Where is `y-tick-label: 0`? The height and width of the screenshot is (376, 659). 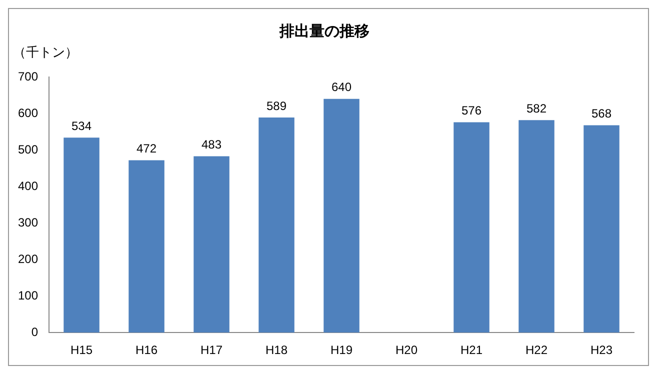 y-tick-label: 0 is located at coordinates (34, 331).